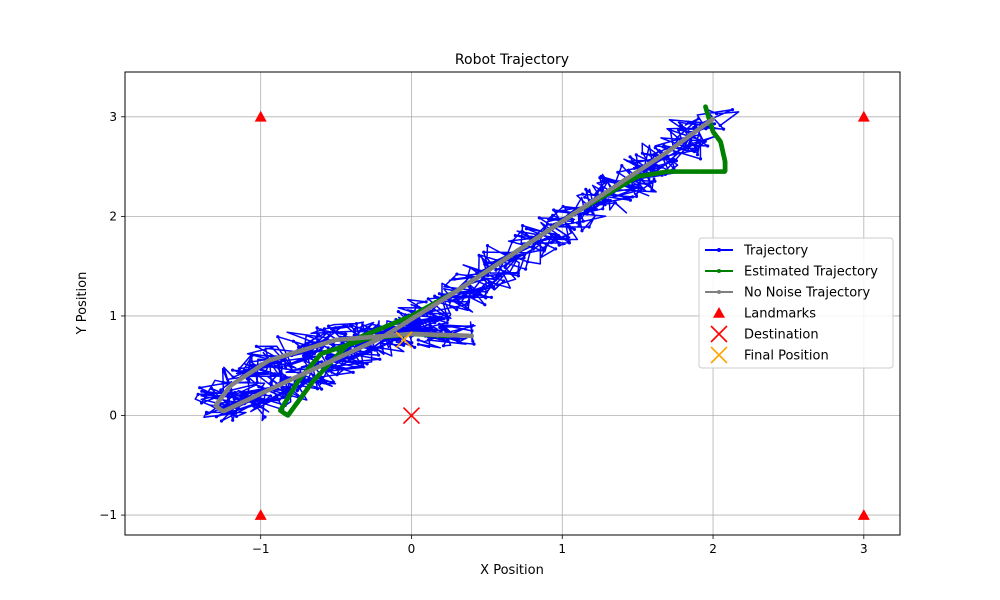 This screenshot has height=600, width=1000. What do you see at coordinates (705, 106) in the screenshot?
I see `estimated-trajectory-marker` at bounding box center [705, 106].